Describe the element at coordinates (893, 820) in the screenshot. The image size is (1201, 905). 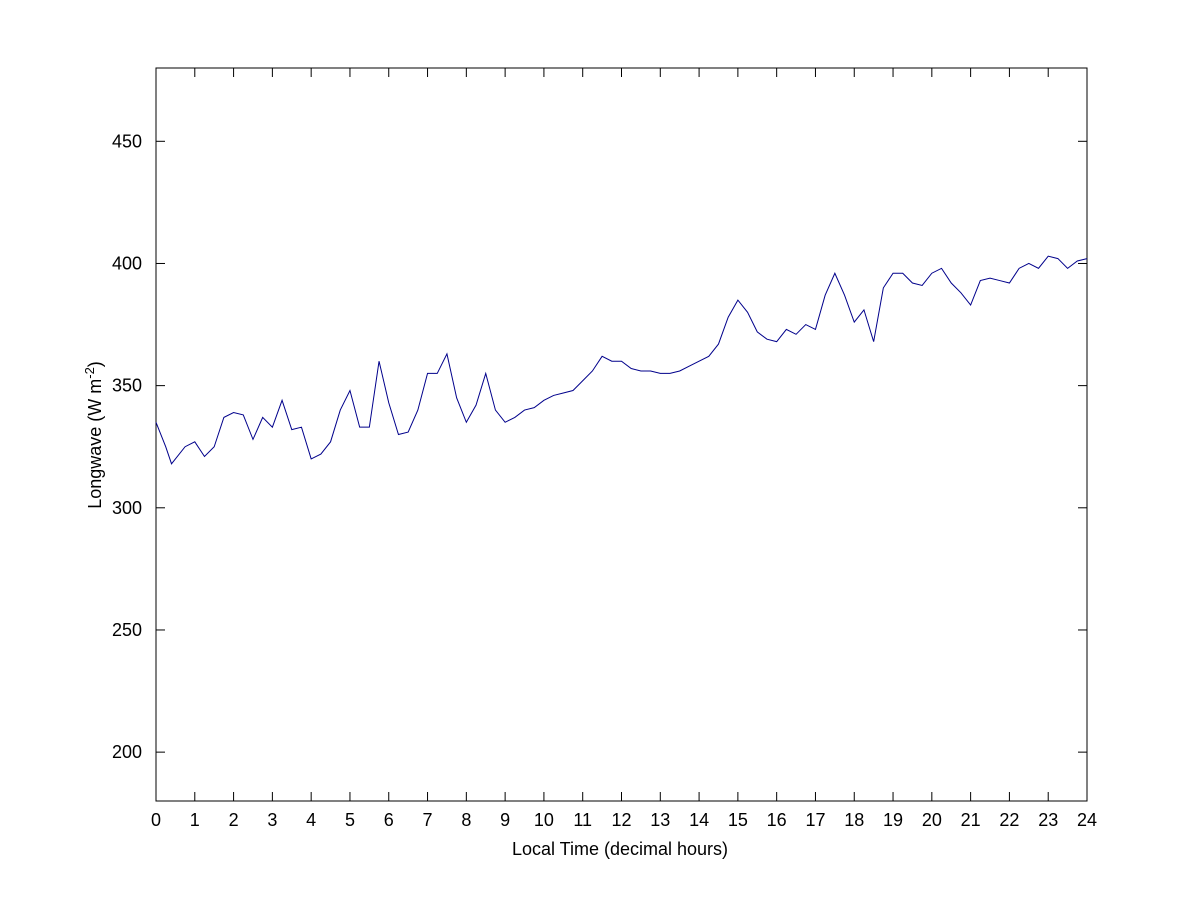
I see `x-tick-label: 19` at that location.